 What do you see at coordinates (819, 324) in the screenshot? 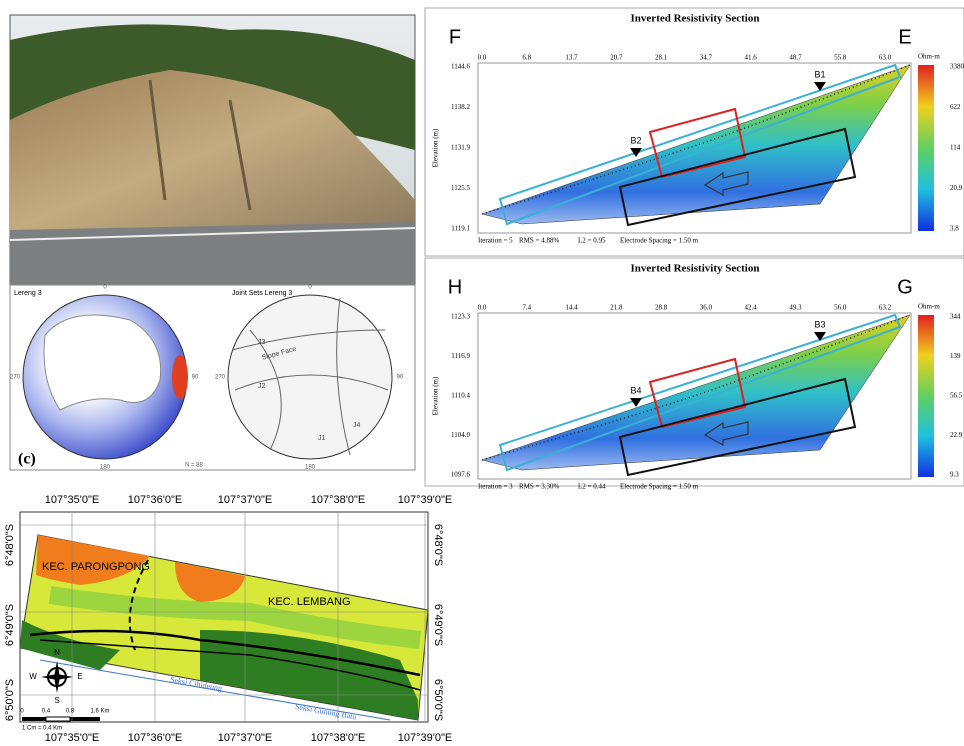
I see `borehole: B3` at bounding box center [819, 324].